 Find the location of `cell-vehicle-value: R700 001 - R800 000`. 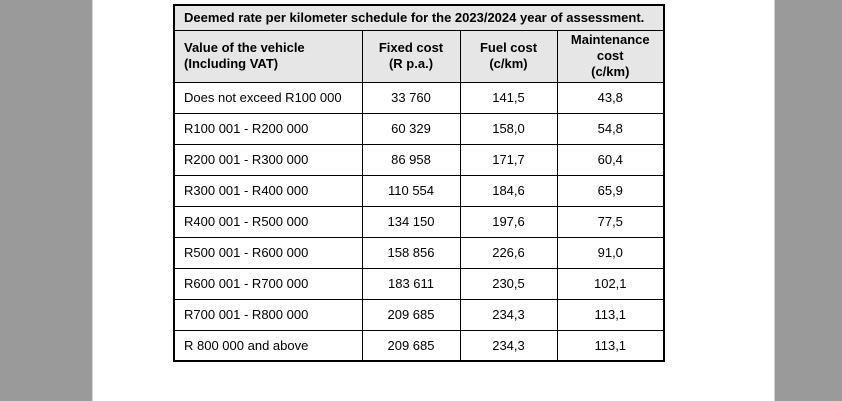

cell-vehicle-value: R700 001 - R800 000 is located at coordinates (268, 314).